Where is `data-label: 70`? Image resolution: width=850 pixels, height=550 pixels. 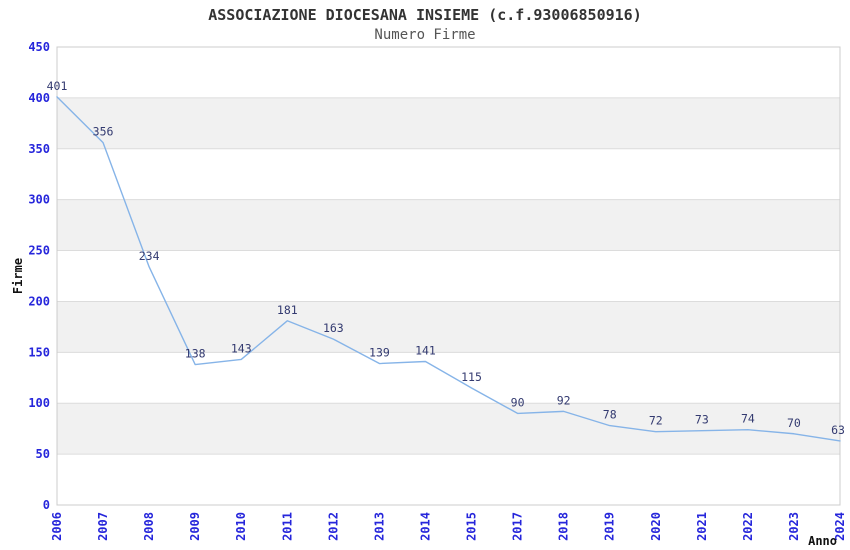
data-label: 70 is located at coordinates (794, 423).